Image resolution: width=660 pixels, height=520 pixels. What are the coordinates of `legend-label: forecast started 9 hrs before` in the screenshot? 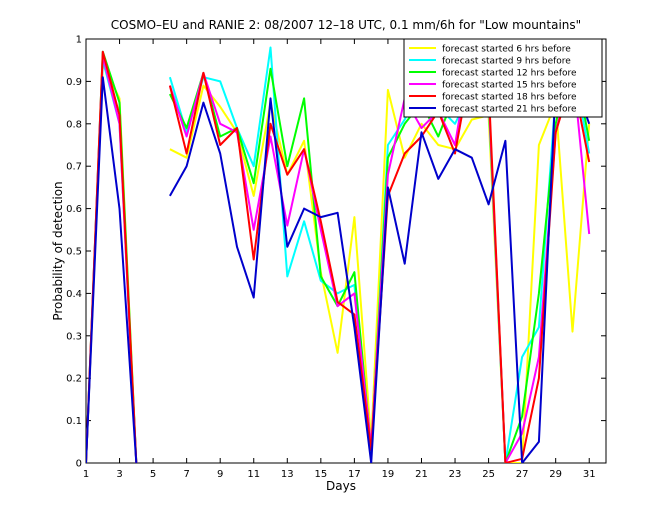 It's located at (506, 62).